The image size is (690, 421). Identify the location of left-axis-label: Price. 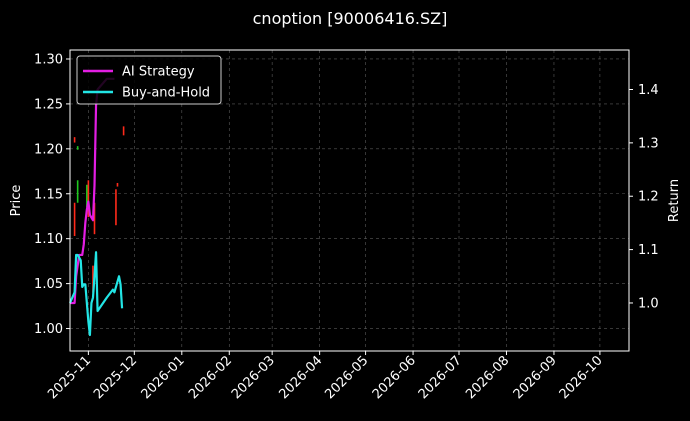
(16, 201).